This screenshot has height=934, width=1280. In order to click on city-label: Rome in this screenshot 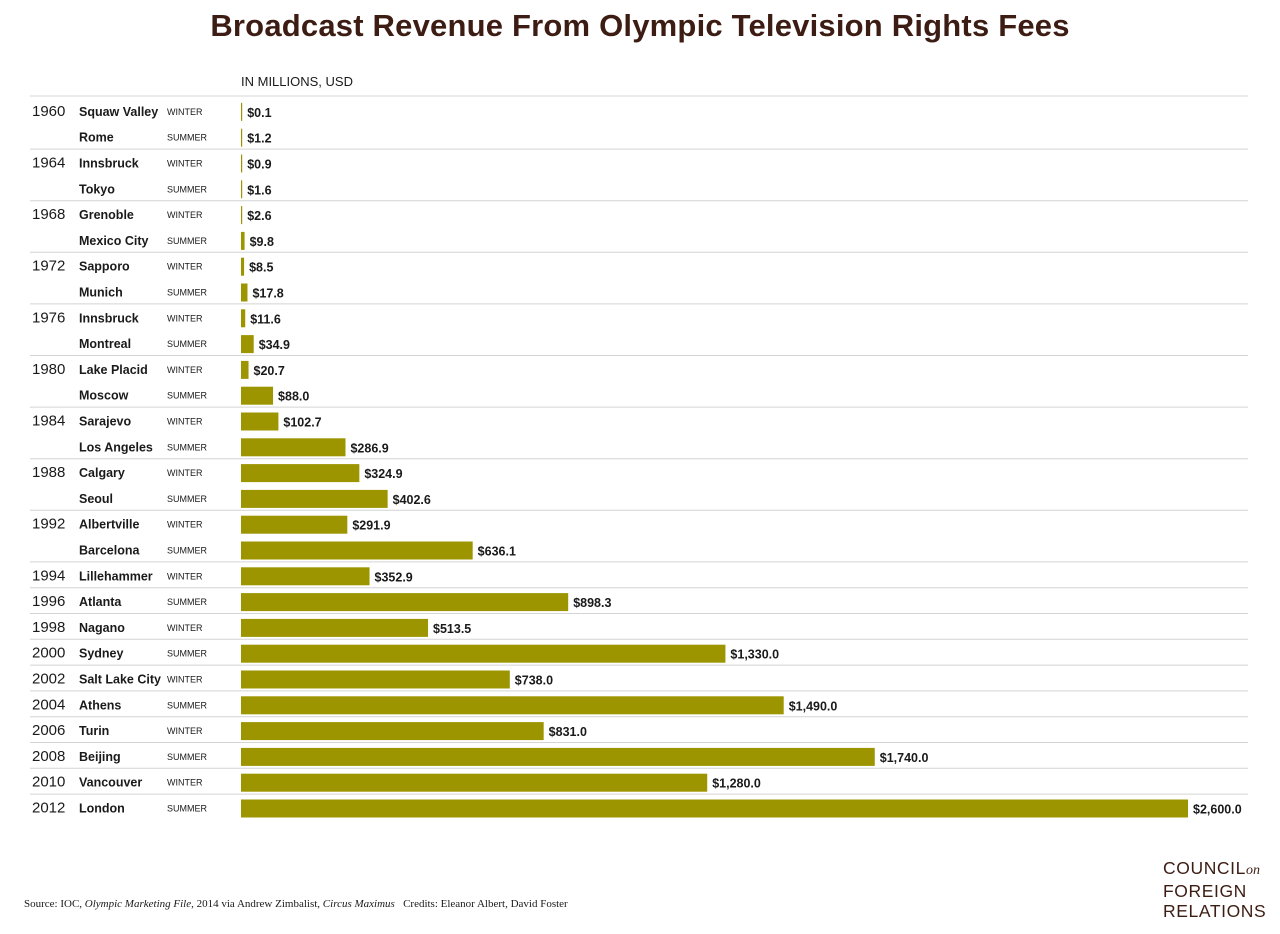, I will do `click(96, 138)`.